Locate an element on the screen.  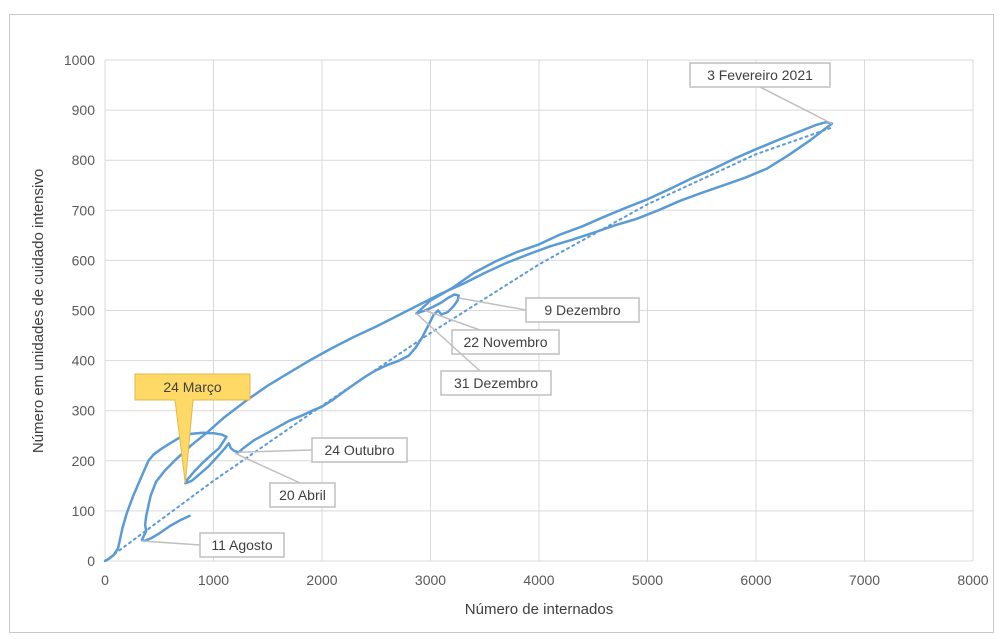
callout-2: 22 Novembro is located at coordinates (492, 332).